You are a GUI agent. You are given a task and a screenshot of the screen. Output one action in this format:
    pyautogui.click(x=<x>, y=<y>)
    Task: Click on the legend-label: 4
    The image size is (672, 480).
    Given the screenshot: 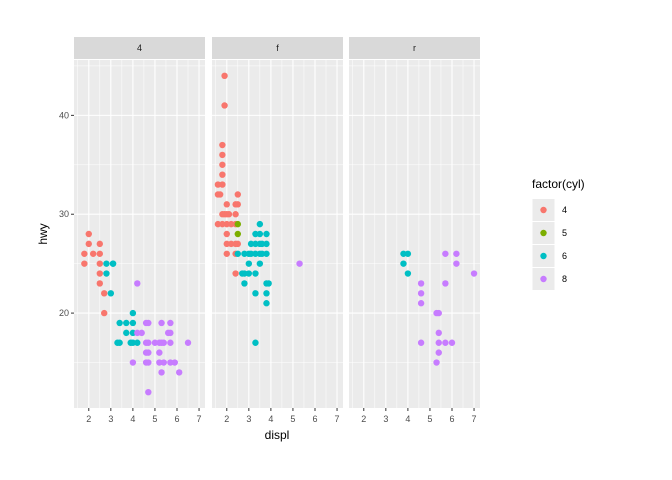 What is the action you would take?
    pyautogui.click(x=564, y=210)
    